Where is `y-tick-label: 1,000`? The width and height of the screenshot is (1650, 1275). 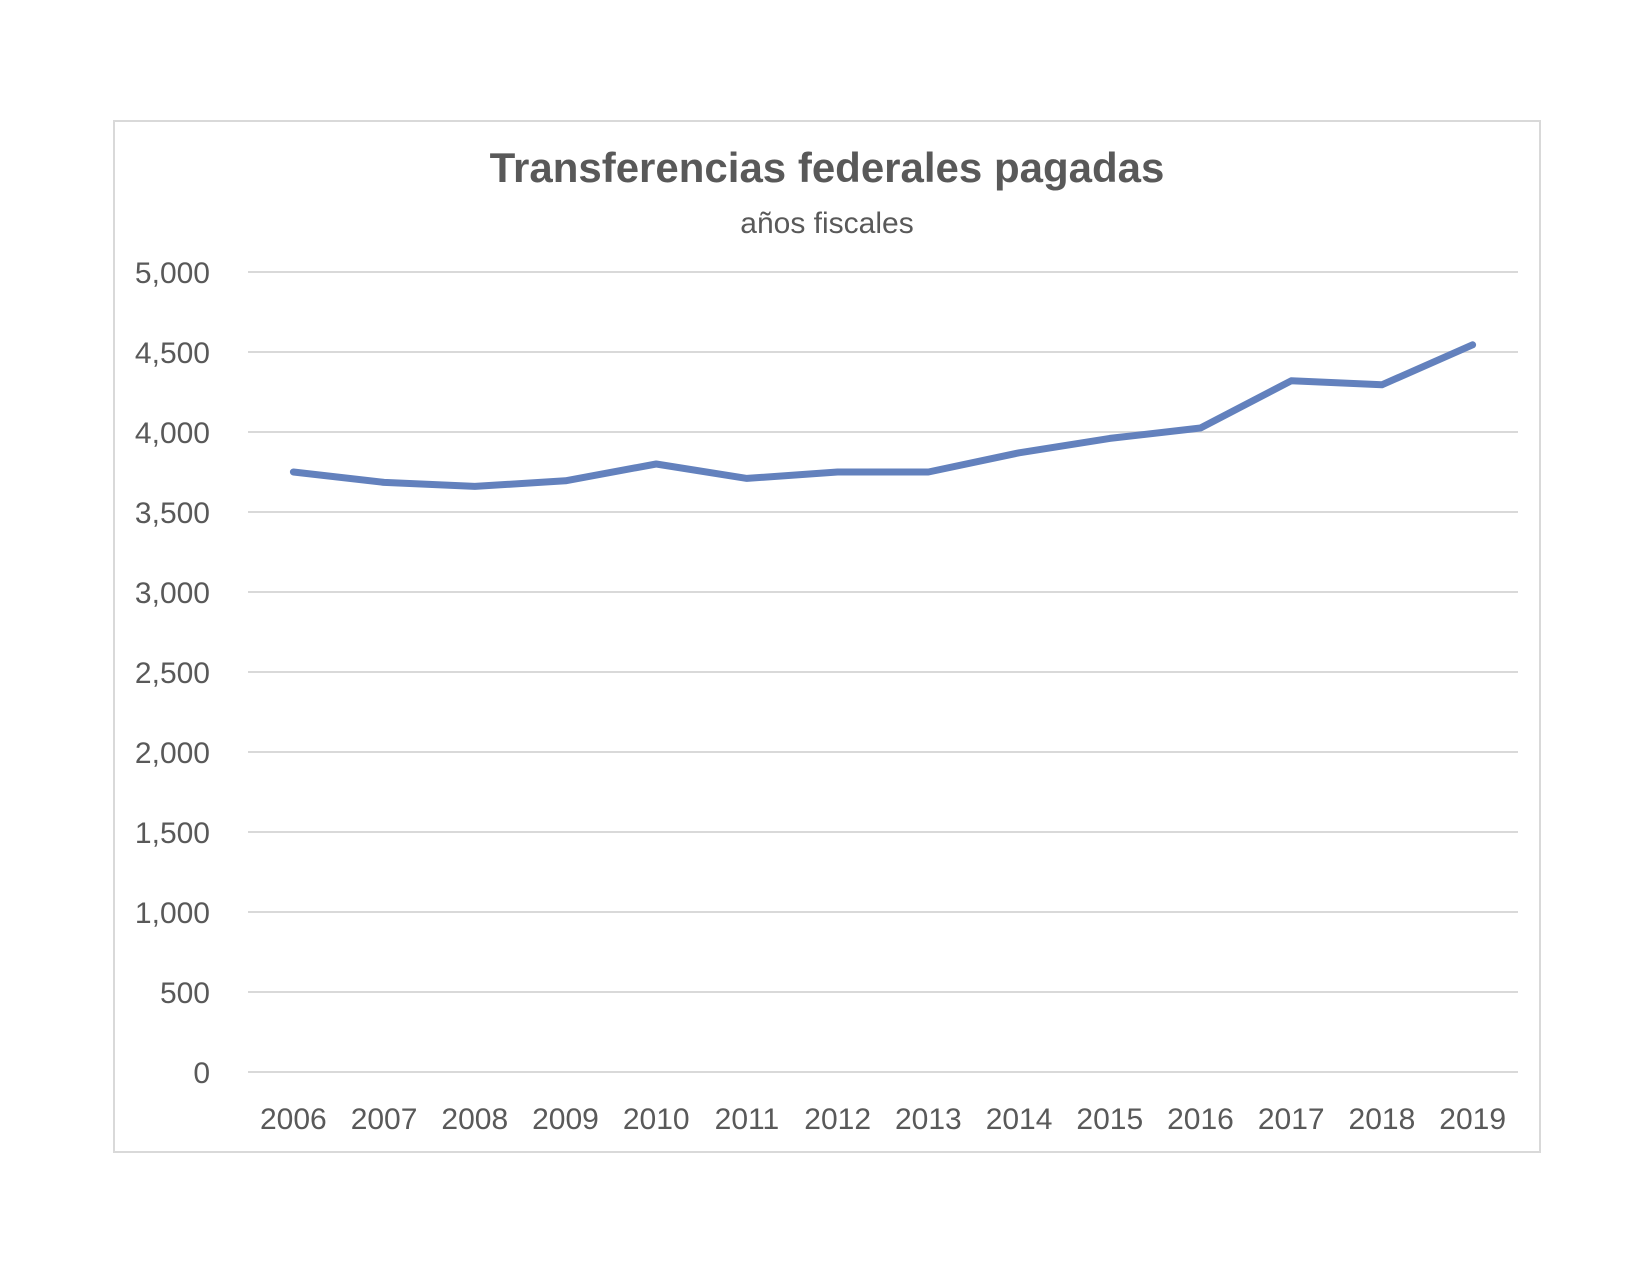
y-tick-label: 1,000 is located at coordinates (172, 913).